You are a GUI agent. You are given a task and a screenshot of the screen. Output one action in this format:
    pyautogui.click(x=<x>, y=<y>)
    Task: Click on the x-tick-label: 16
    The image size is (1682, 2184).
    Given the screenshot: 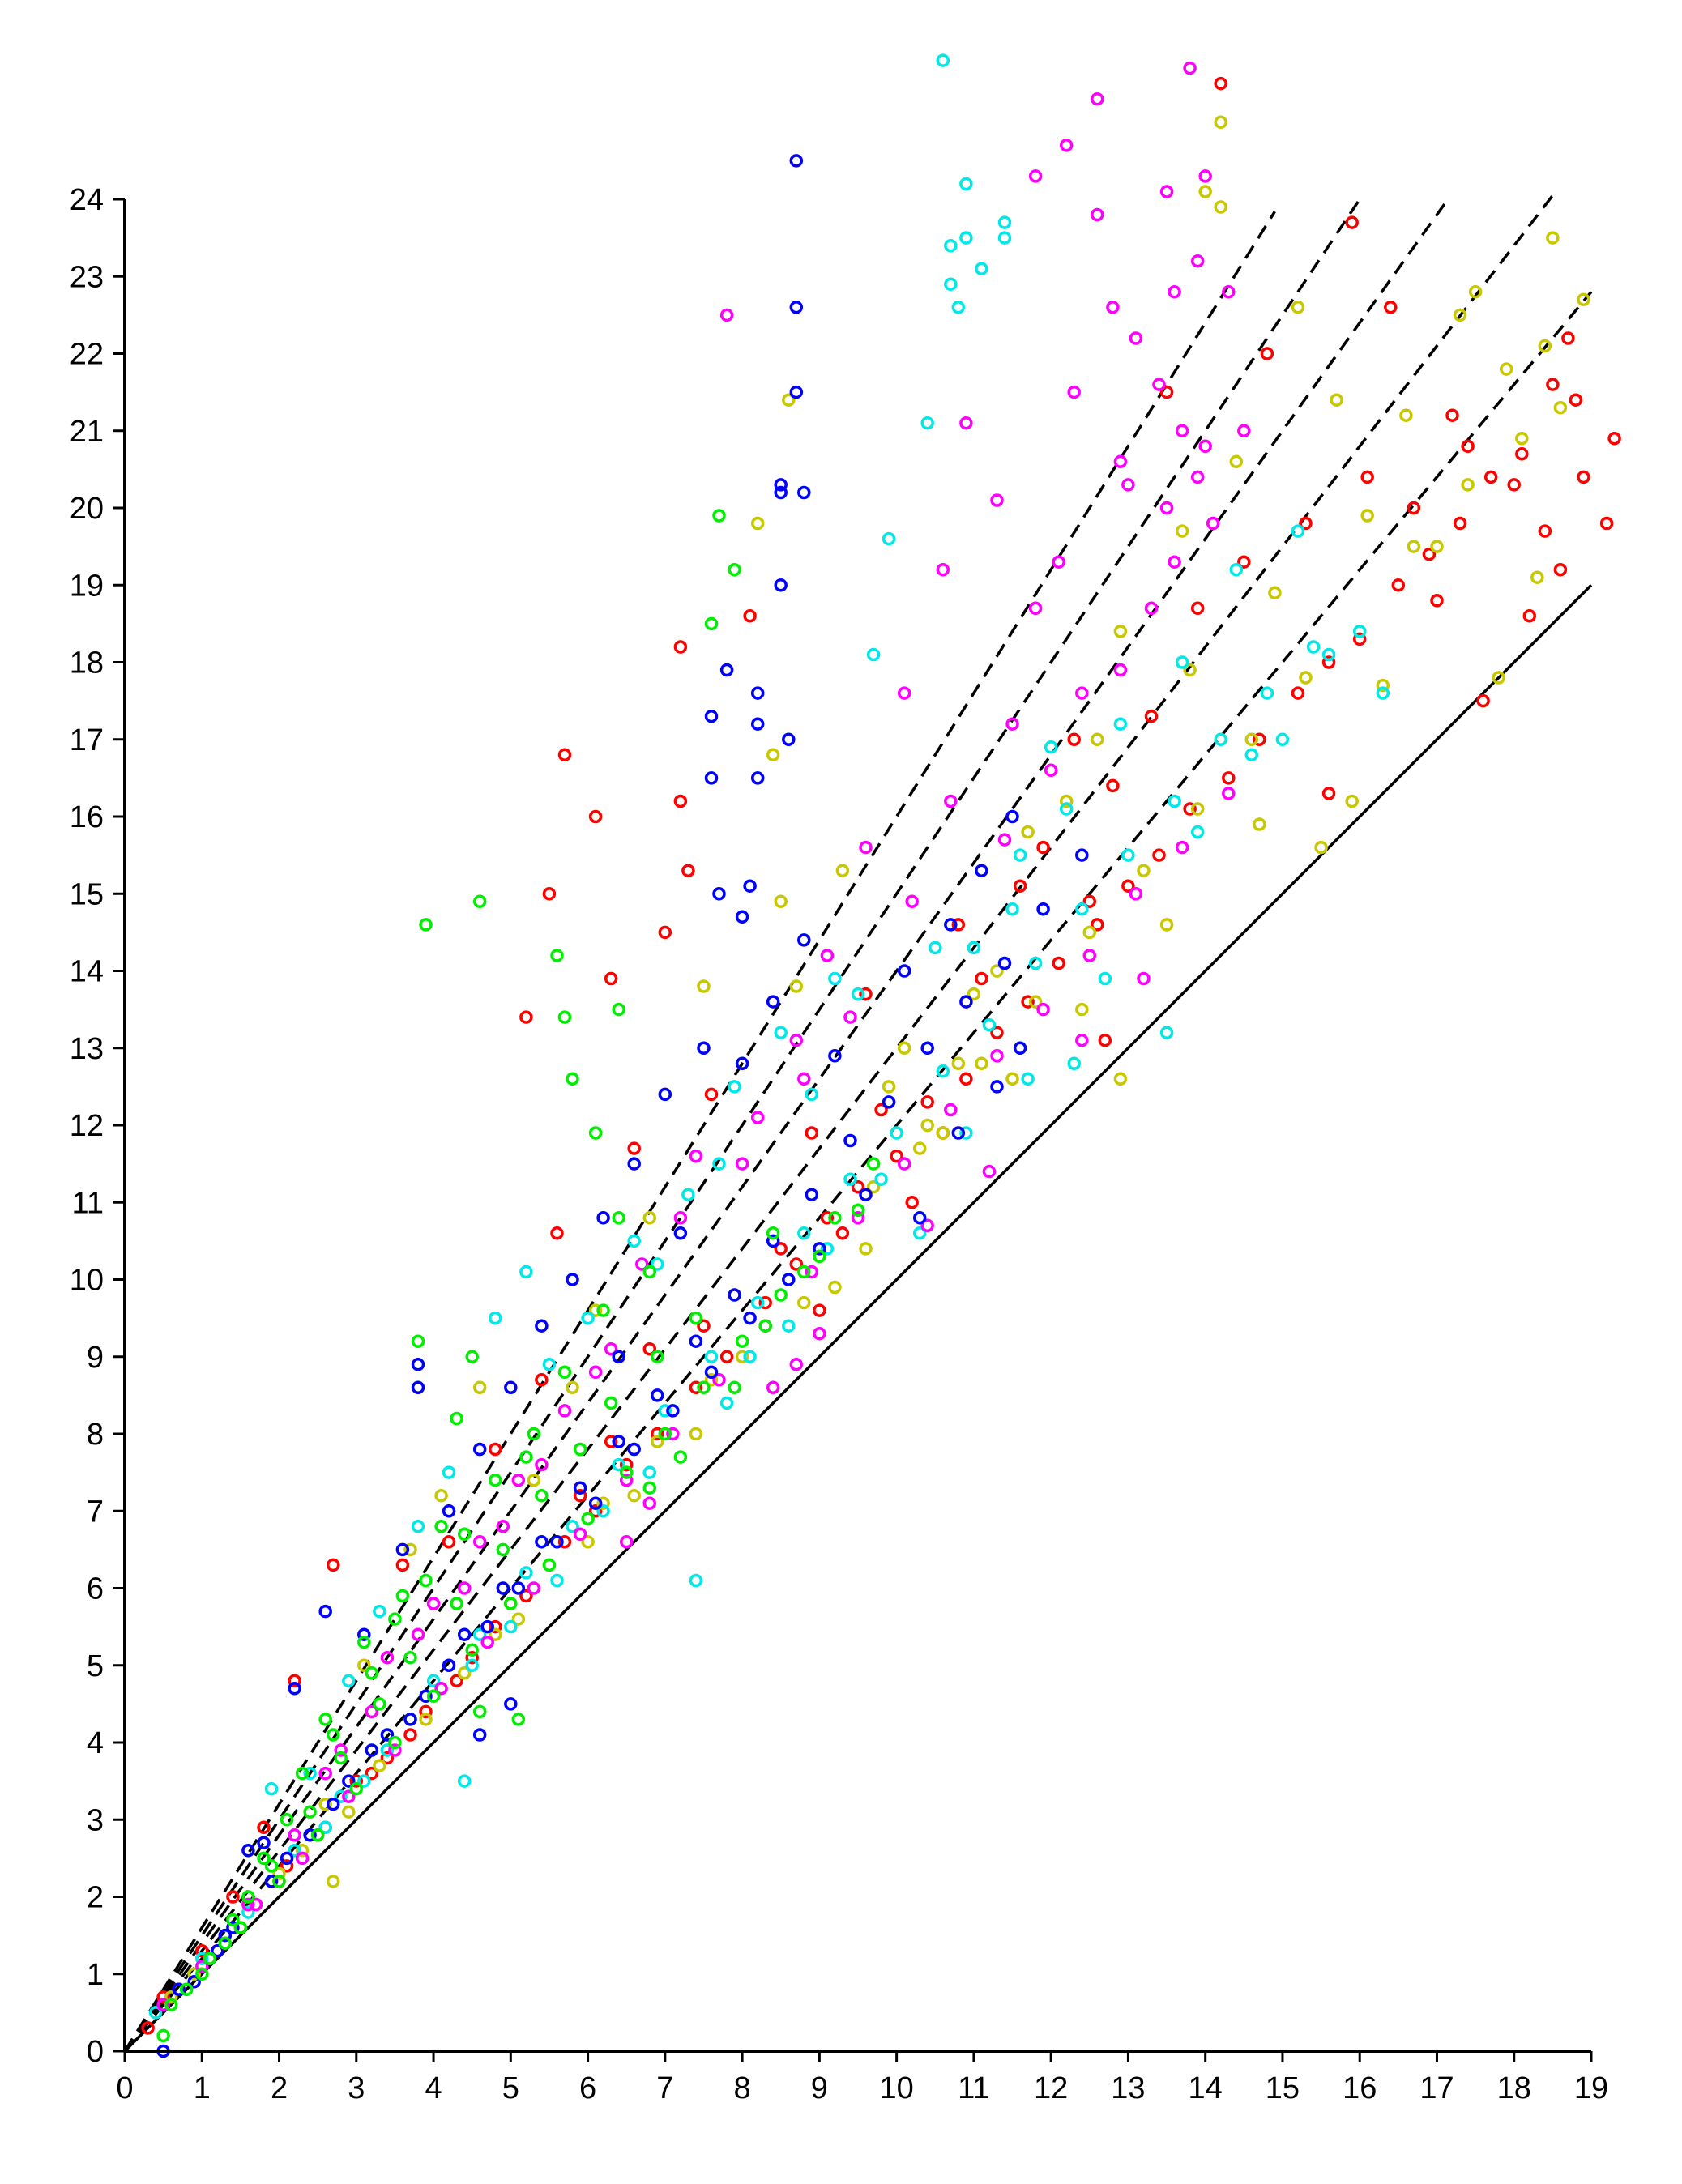 What is the action you would take?
    pyautogui.click(x=1360, y=2088)
    